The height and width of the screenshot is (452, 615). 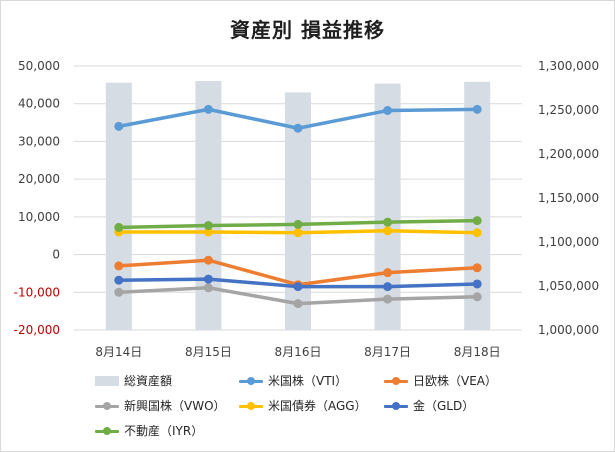 I want to click on x-tick-label: 8月17日, so click(x=387, y=352).